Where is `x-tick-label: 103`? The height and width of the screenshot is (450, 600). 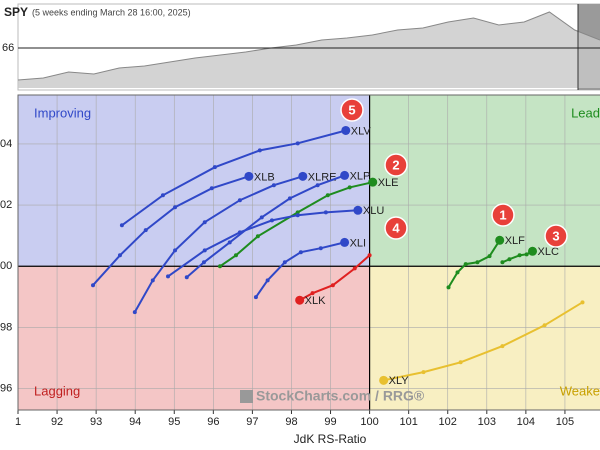
x-tick-label: 103 is located at coordinates (487, 422).